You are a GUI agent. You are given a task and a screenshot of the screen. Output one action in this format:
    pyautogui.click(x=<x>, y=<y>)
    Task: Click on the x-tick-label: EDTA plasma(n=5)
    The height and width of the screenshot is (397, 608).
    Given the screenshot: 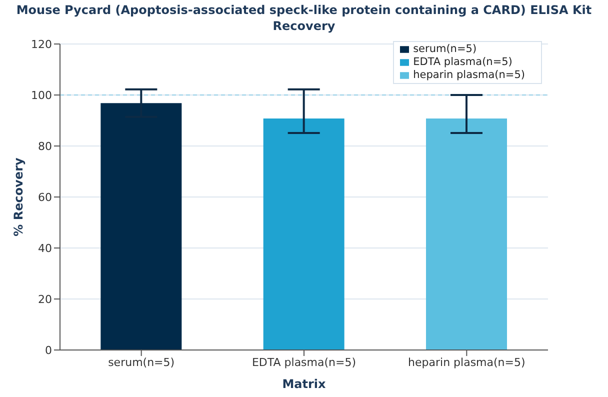 What is the action you would take?
    pyautogui.click(x=304, y=362)
    